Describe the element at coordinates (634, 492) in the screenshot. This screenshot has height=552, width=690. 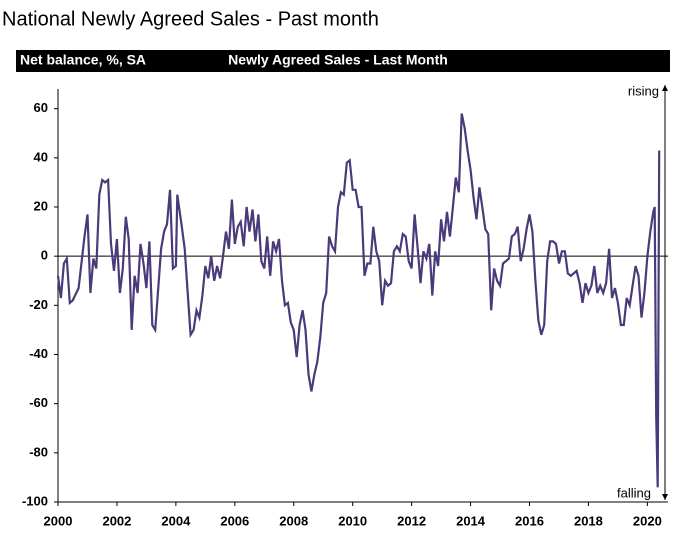
I see `annotation: falling` at that location.